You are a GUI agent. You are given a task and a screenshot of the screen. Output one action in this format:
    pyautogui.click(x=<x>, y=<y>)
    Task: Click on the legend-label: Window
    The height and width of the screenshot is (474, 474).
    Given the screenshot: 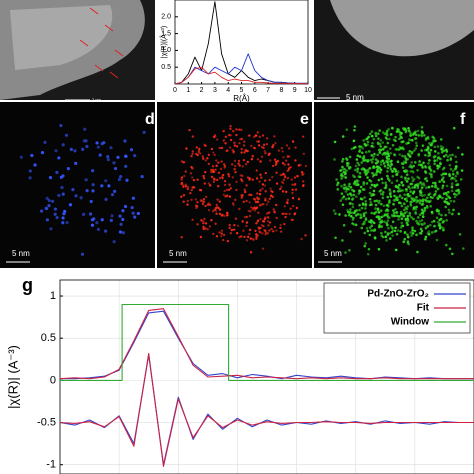 What is the action you would take?
    pyautogui.click(x=410, y=322)
    